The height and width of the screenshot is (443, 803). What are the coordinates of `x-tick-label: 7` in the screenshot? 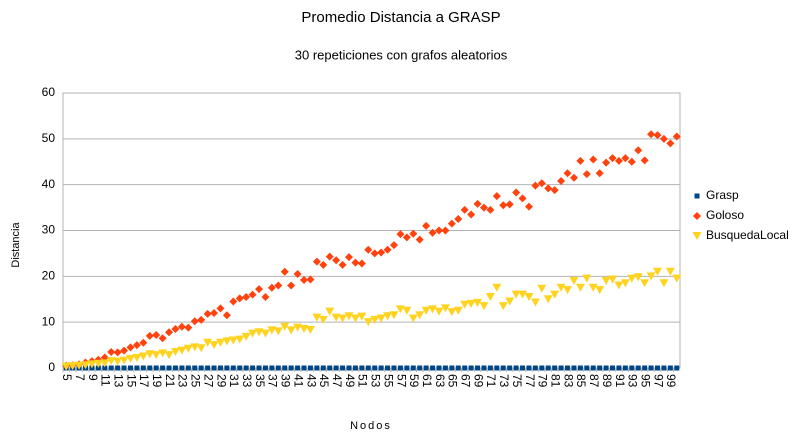 It's located at (80, 377).